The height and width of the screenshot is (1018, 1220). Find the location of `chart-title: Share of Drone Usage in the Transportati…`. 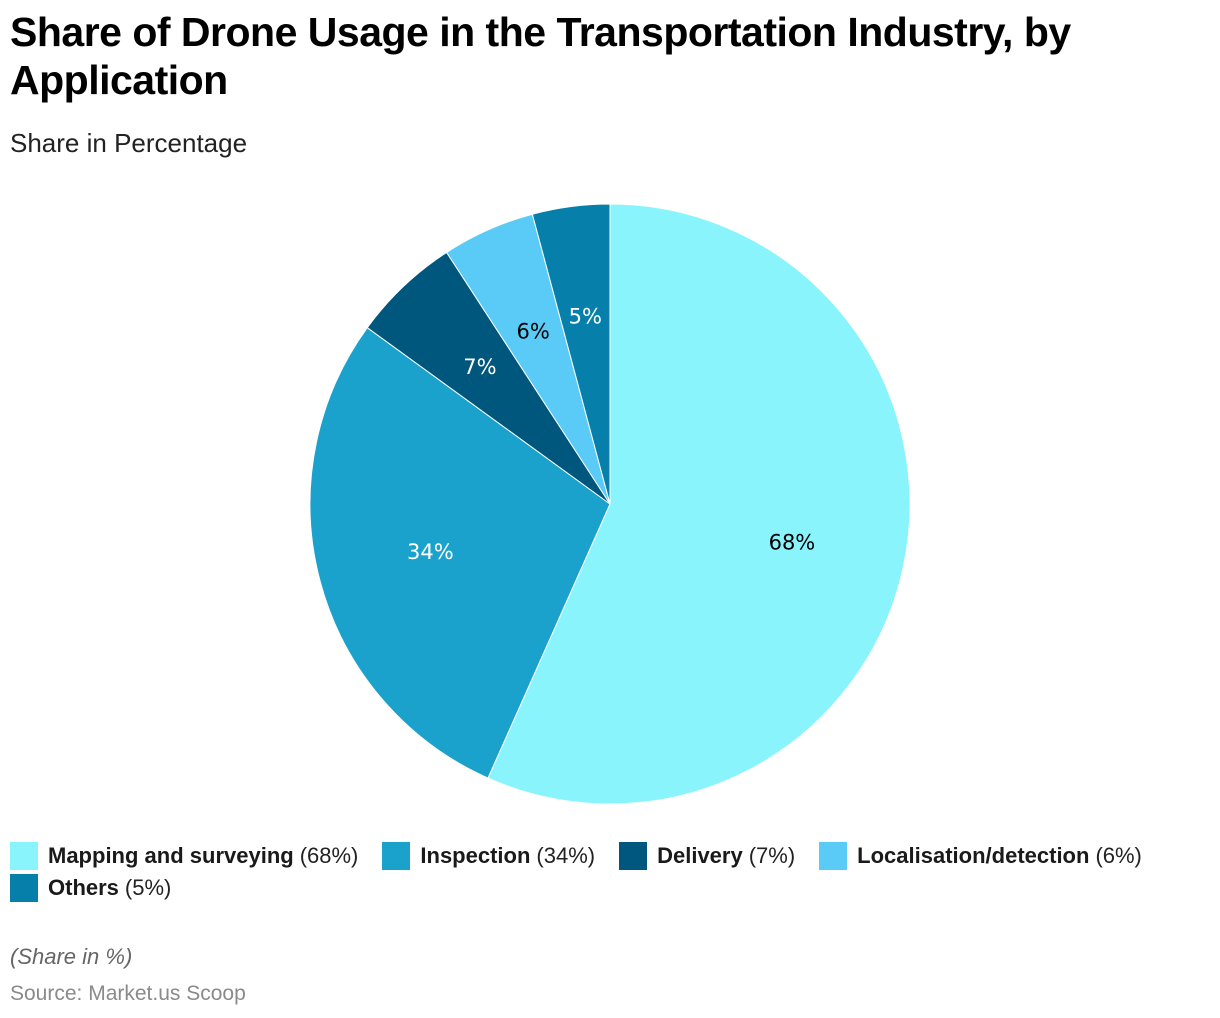

chart-title: Share of Drone Usage in the Transportati… is located at coordinates (540, 56).